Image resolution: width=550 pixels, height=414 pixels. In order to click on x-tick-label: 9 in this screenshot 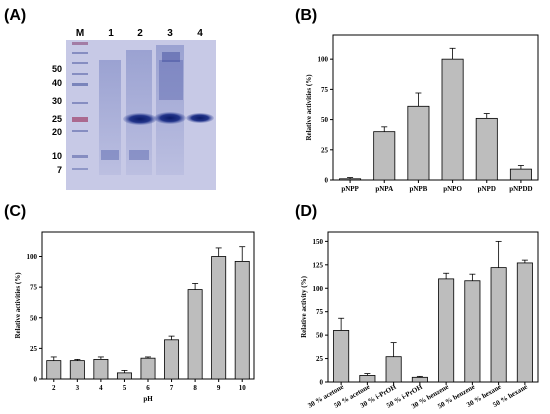, I will do `click(219, 388)`.